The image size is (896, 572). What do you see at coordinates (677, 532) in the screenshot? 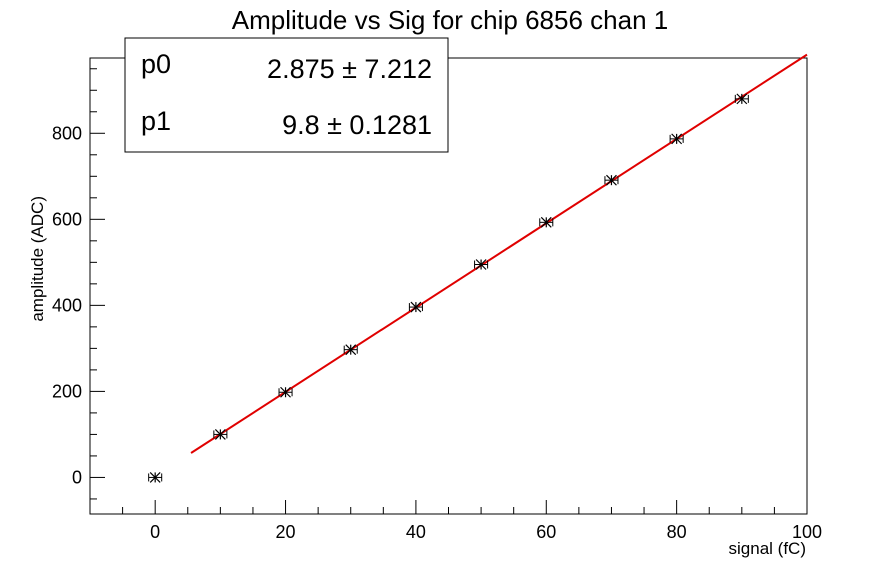
I see `x-tick-label: 80` at bounding box center [677, 532].